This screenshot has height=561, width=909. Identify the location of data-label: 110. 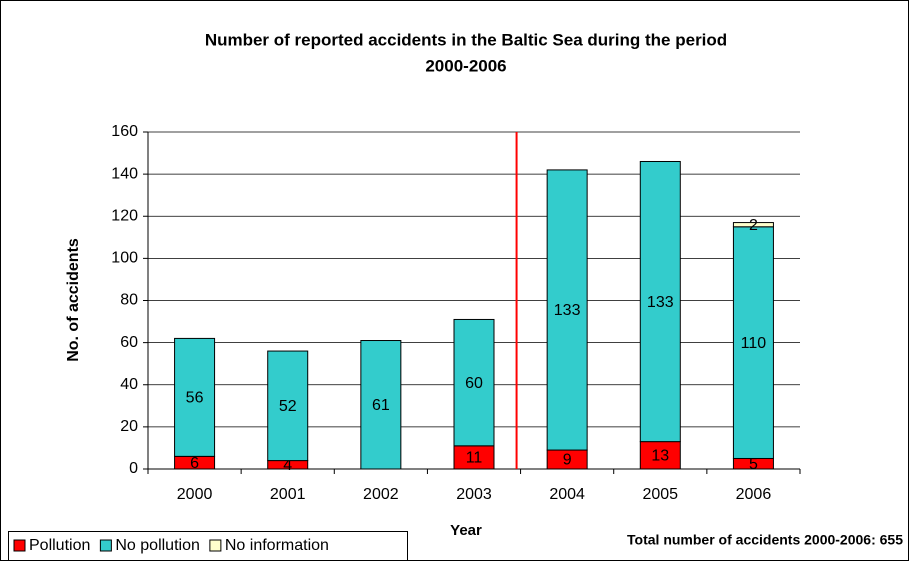
(754, 343).